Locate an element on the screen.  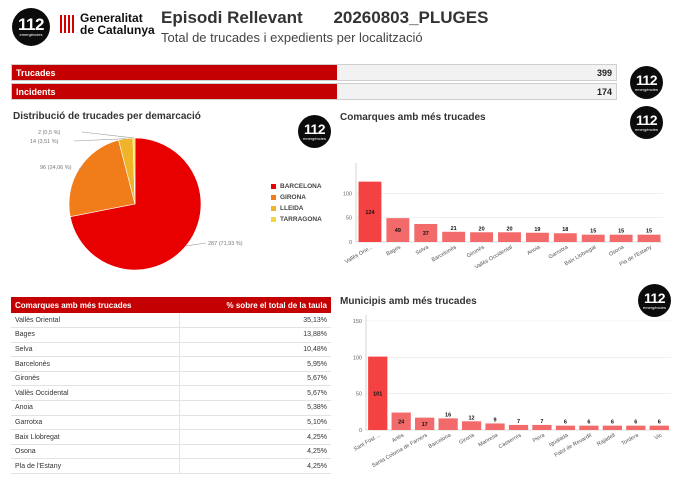
bar-value-label: 16 is located at coordinates (448, 415).